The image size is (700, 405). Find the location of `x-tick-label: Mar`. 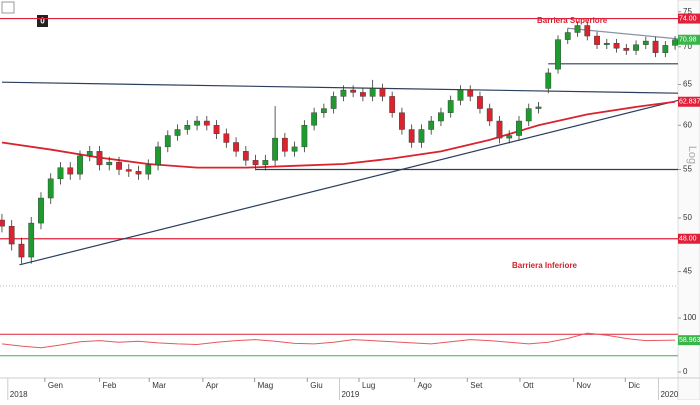

x-tick-label: Mar is located at coordinates (159, 385).